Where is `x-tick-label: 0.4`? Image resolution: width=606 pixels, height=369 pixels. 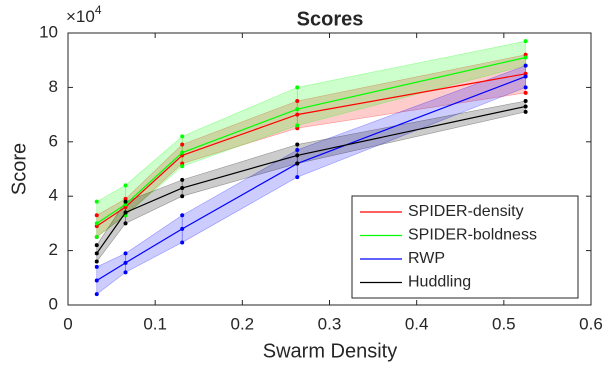 x-tick-label: 0.4 is located at coordinates (417, 323).